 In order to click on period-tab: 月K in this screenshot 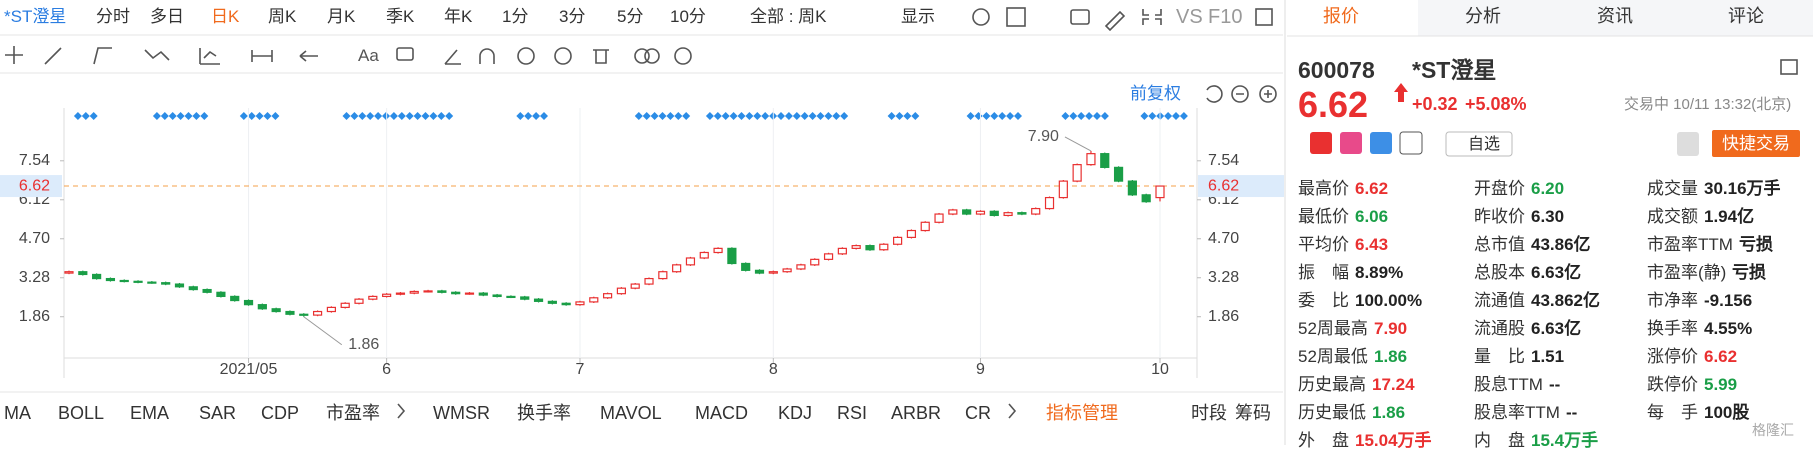, I will do `click(341, 16)`.